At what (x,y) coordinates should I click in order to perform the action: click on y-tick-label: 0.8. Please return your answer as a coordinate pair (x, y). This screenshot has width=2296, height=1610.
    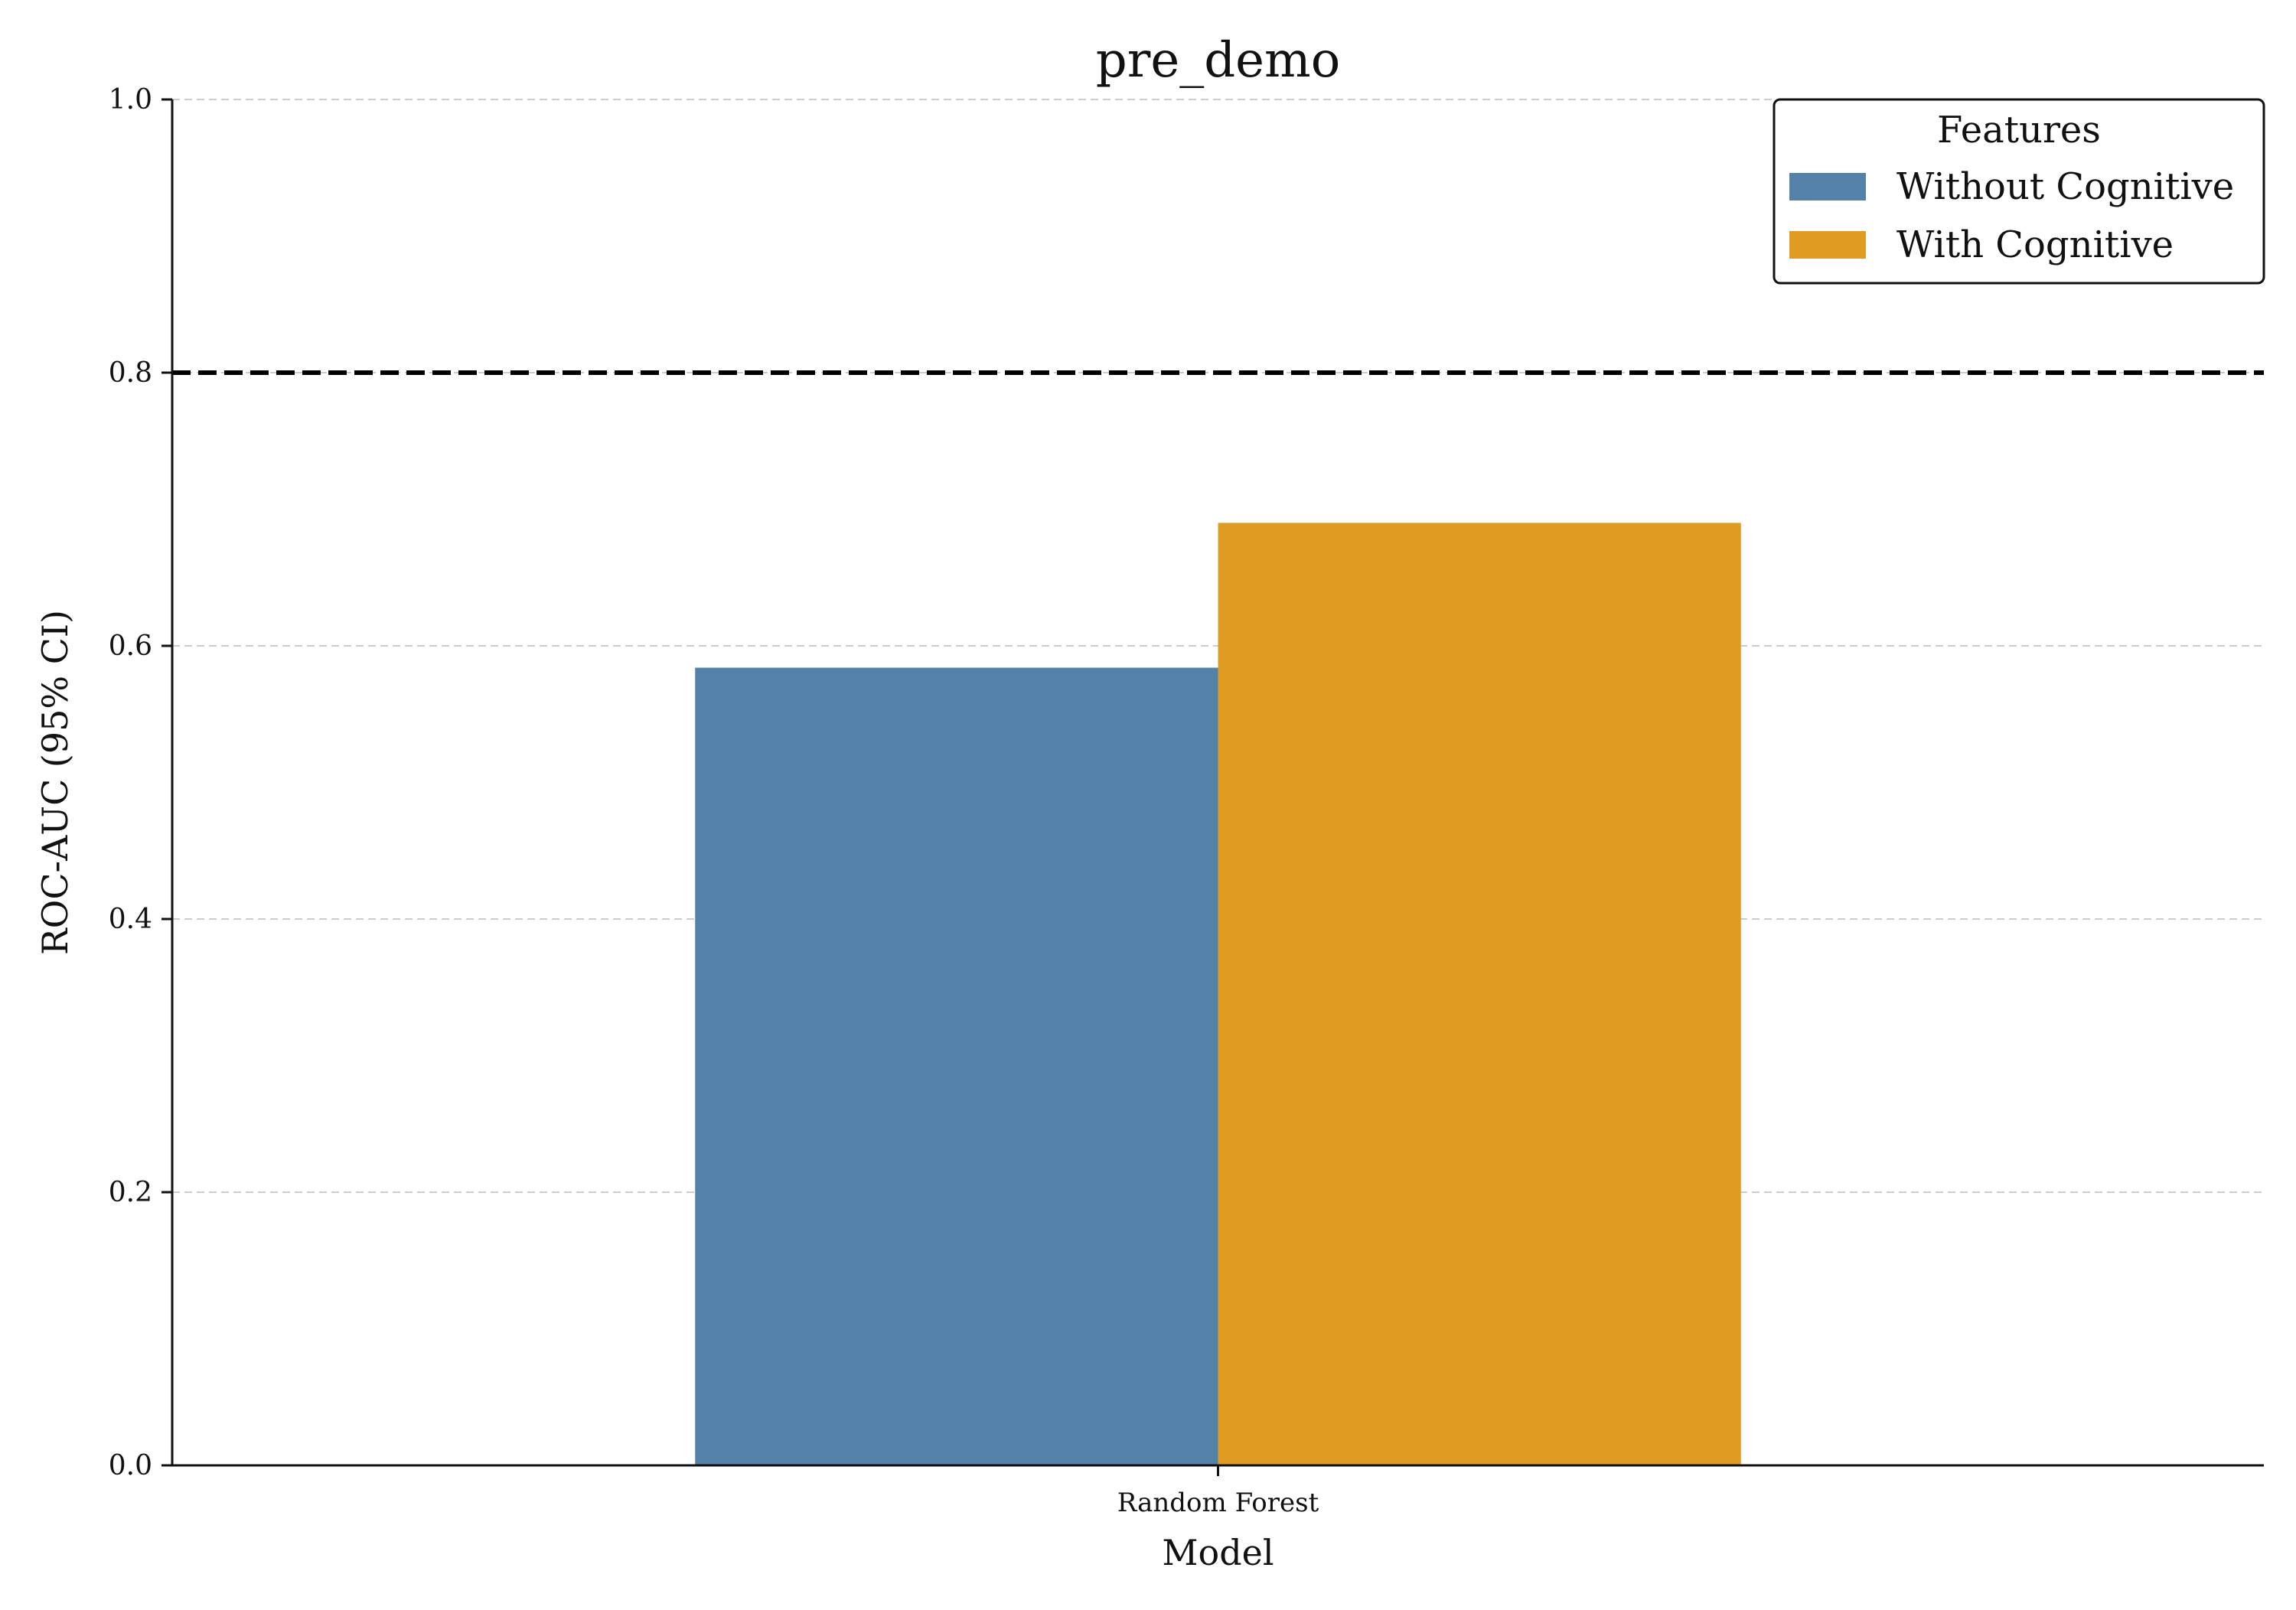
    Looking at the image, I should click on (130, 373).